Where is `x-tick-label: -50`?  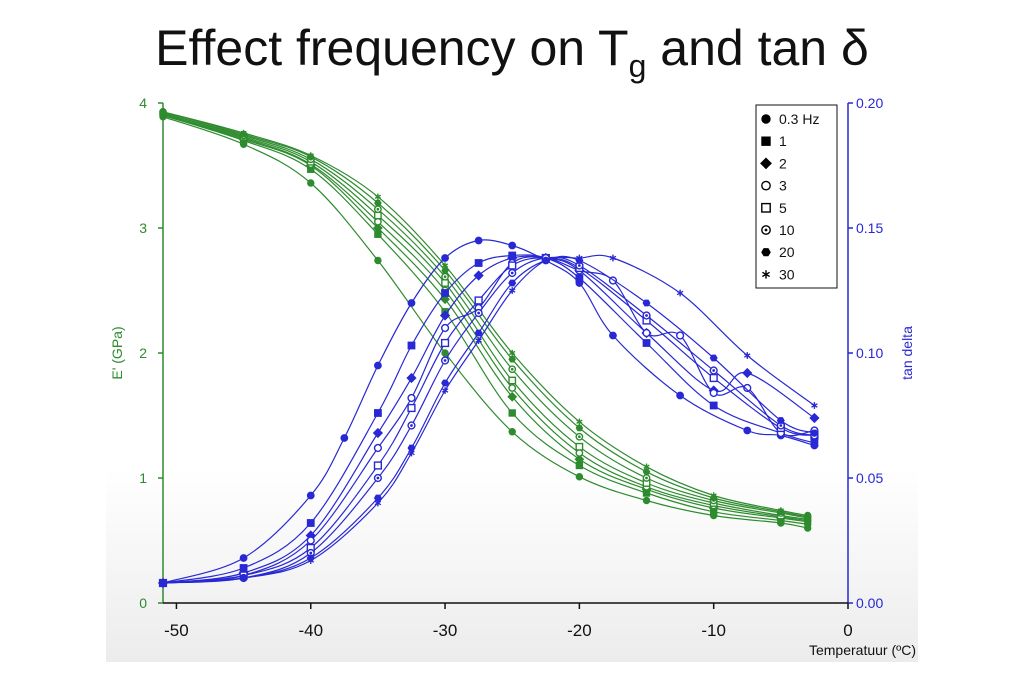 x-tick-label: -50 is located at coordinates (176, 630).